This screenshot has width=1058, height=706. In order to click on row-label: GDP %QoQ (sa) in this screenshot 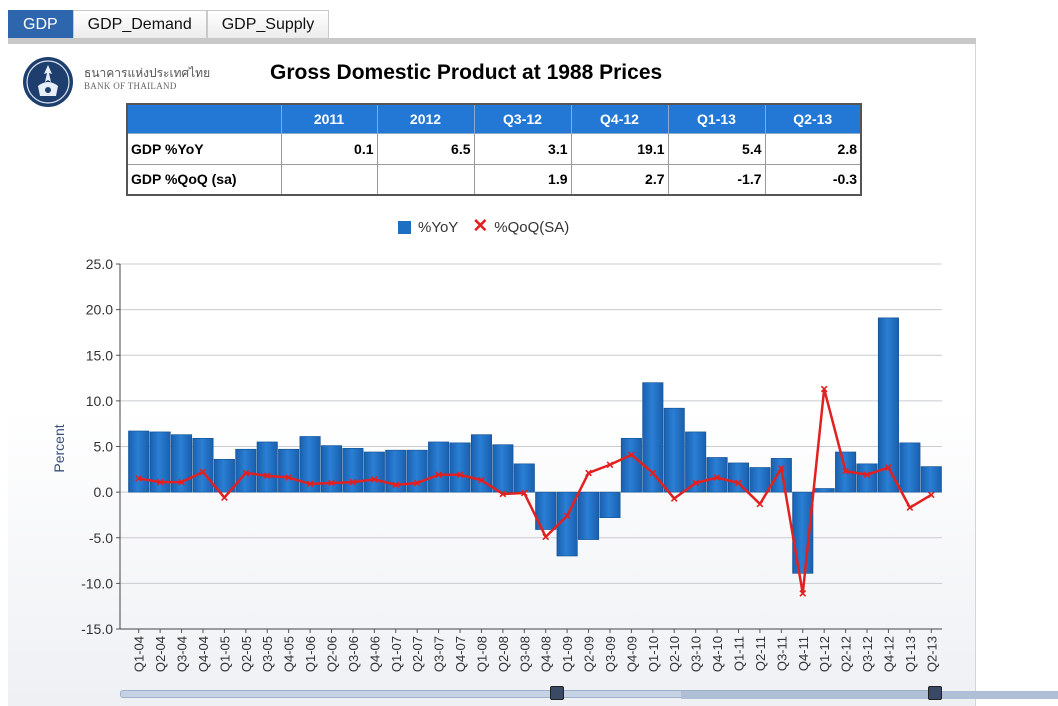, I will do `click(204, 179)`.